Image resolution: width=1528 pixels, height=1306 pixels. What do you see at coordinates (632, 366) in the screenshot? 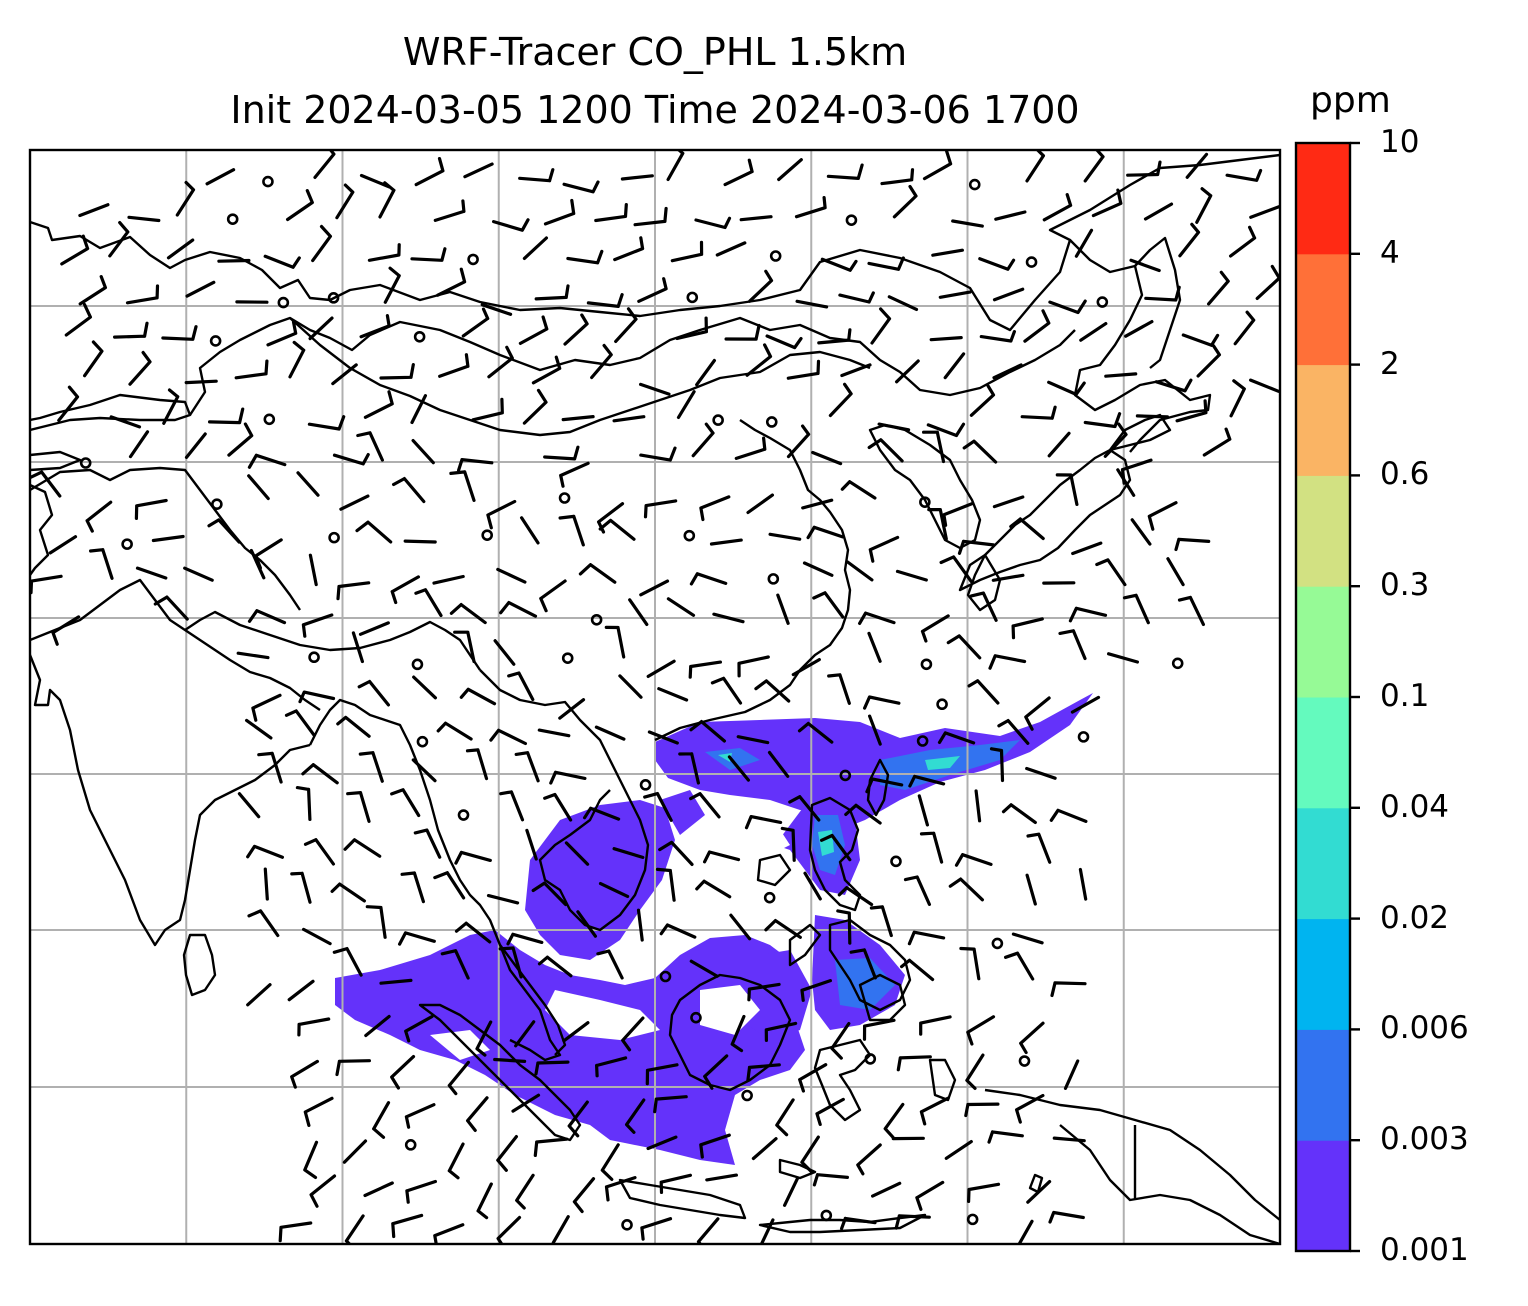
I see `border-central-asia` at bounding box center [632, 366].